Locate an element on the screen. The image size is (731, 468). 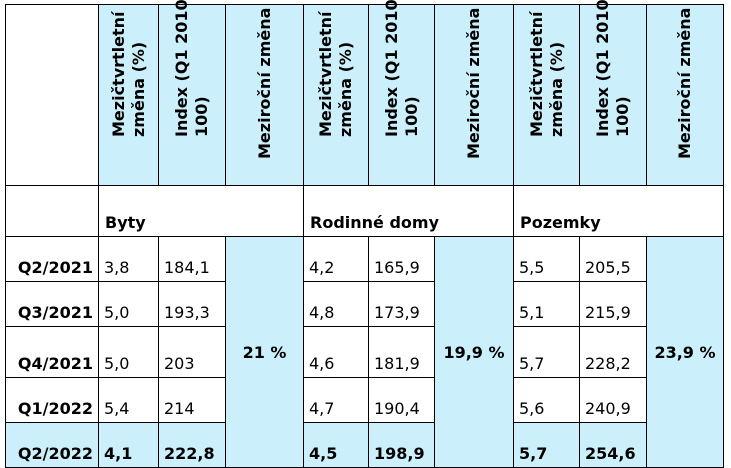
cell-byty-index: 193,3 is located at coordinates (192, 304).